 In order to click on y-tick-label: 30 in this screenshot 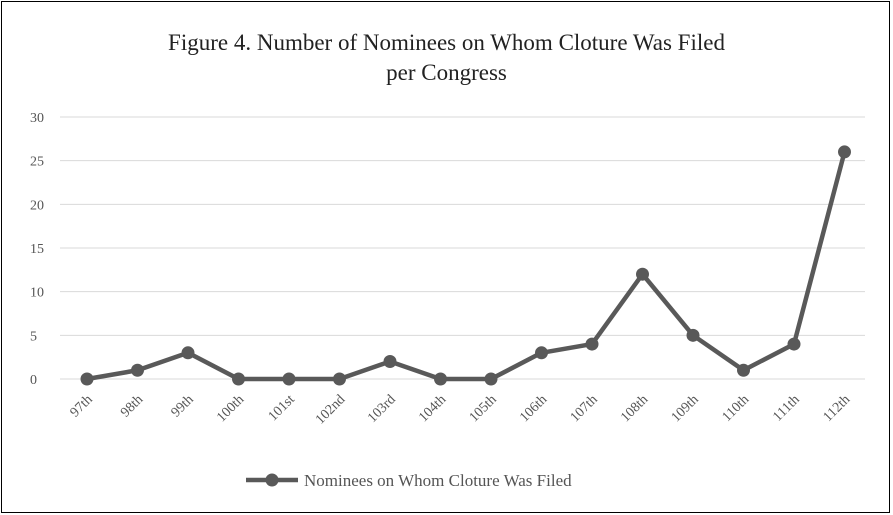, I will do `click(37, 118)`.